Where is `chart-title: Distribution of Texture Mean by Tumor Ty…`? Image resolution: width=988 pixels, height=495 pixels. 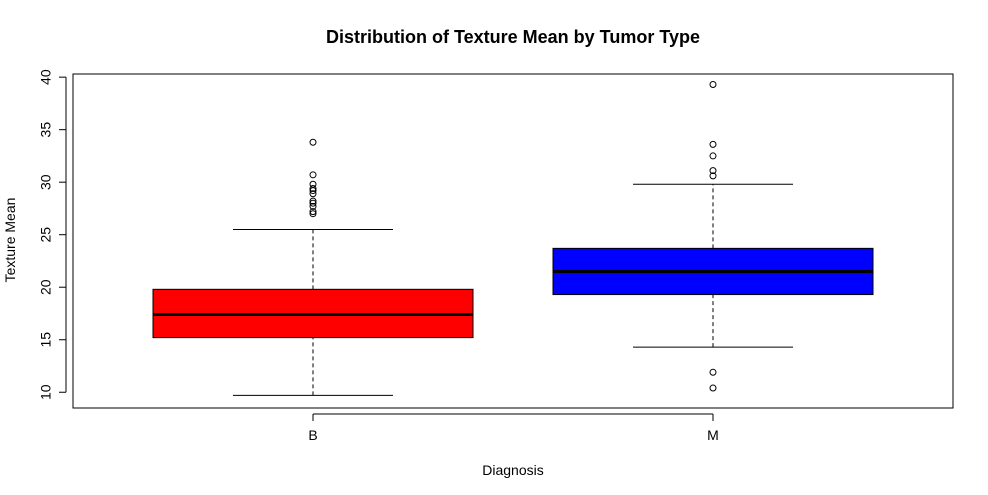 chart-title: Distribution of Texture Mean by Tumor Ty… is located at coordinates (513, 37).